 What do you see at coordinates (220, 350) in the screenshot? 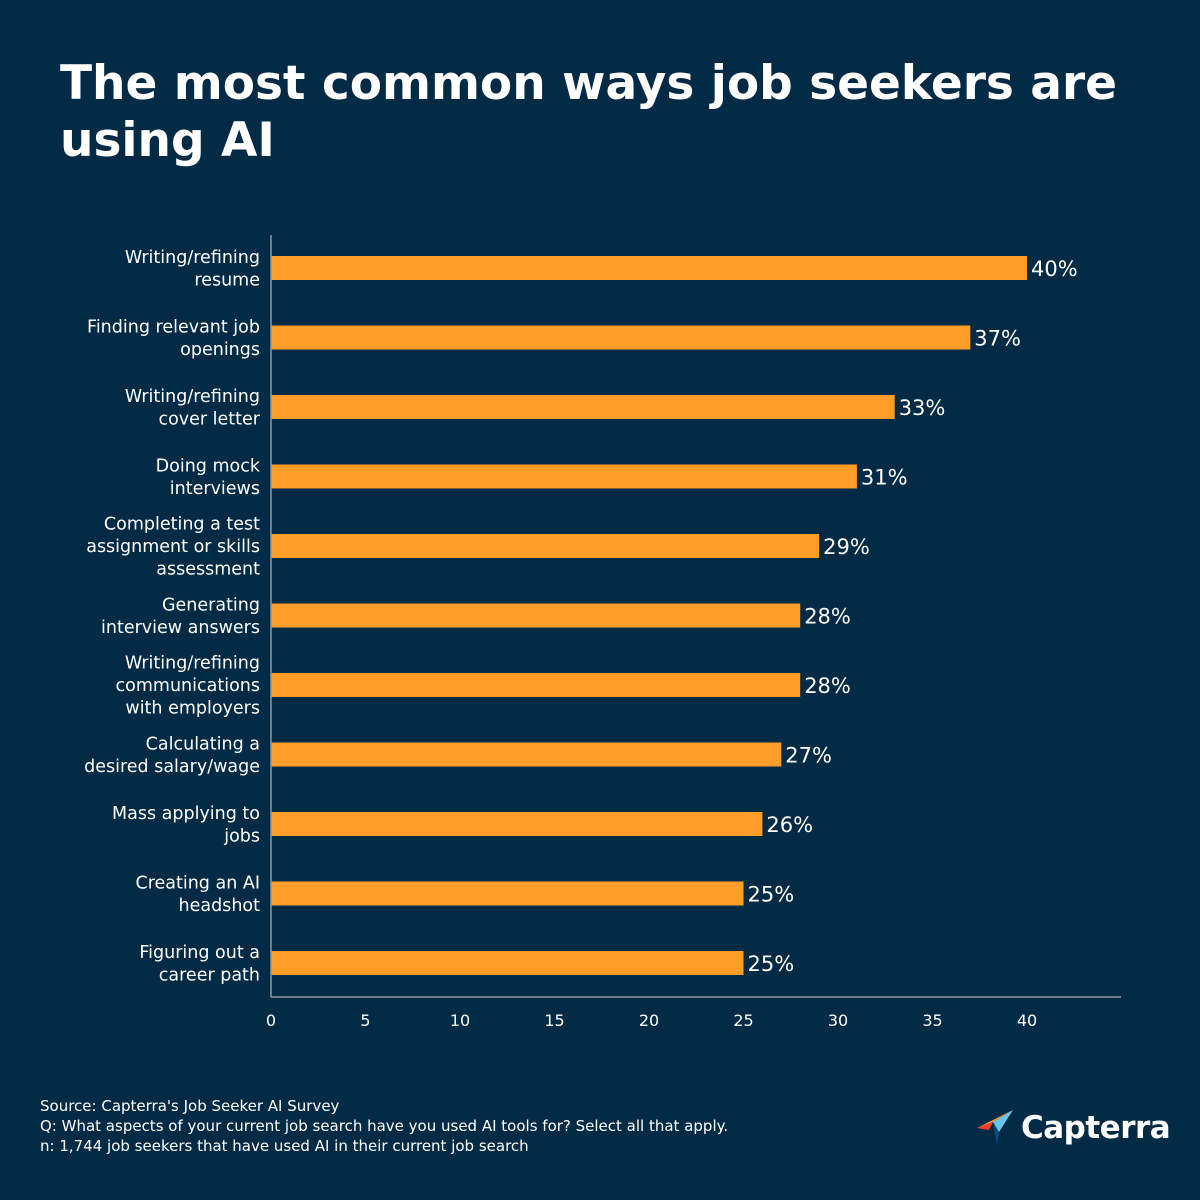
I see `category-label-line: openings` at bounding box center [220, 350].